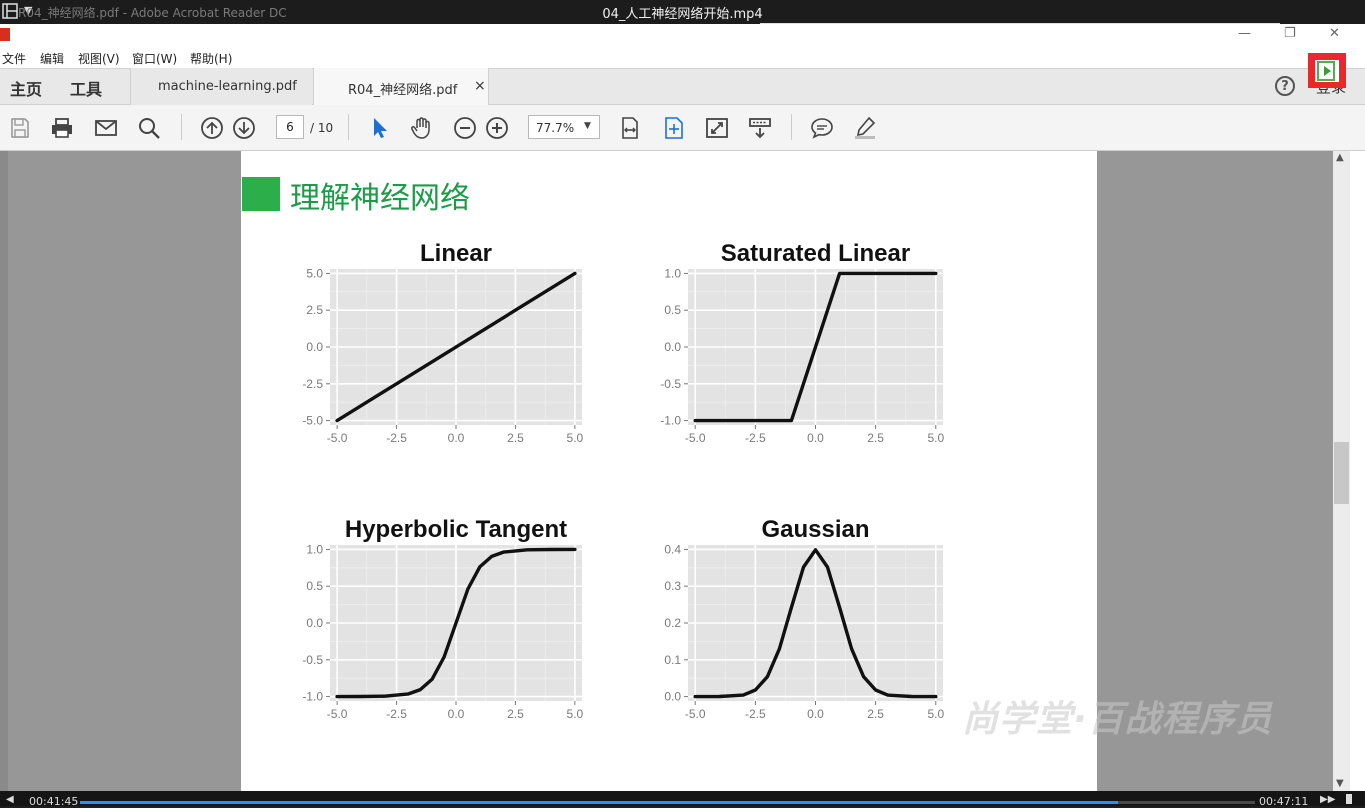 The image size is (1365, 808). What do you see at coordinates (312, 384) in the screenshot?
I see `y-tick-label: -2.5` at bounding box center [312, 384].